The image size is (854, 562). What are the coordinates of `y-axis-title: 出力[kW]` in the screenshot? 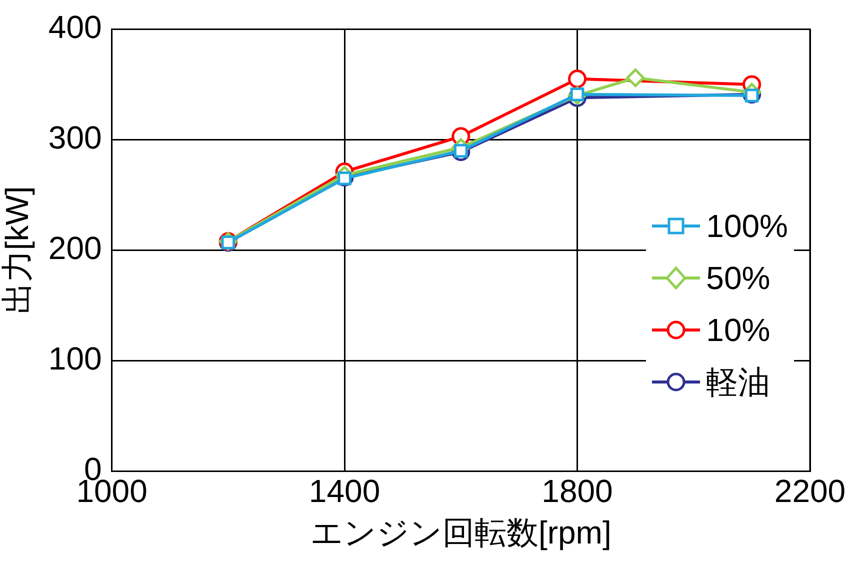 It's located at (18, 250).